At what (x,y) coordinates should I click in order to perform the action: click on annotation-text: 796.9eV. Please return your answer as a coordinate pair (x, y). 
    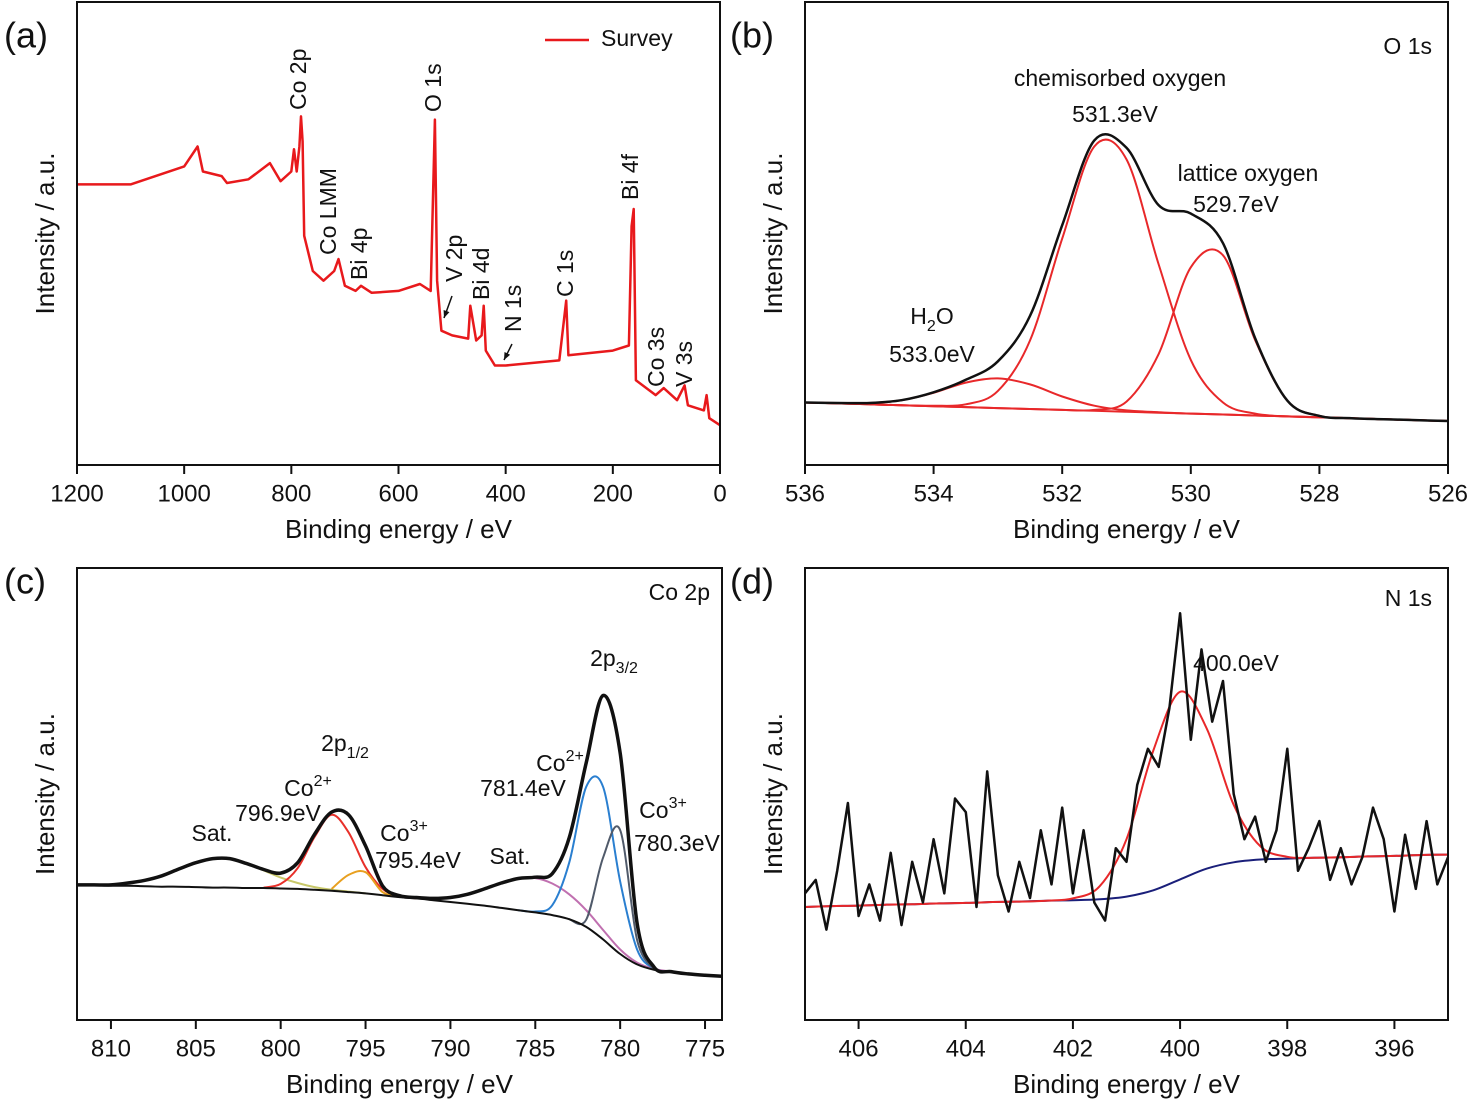
    Looking at the image, I should click on (278, 813).